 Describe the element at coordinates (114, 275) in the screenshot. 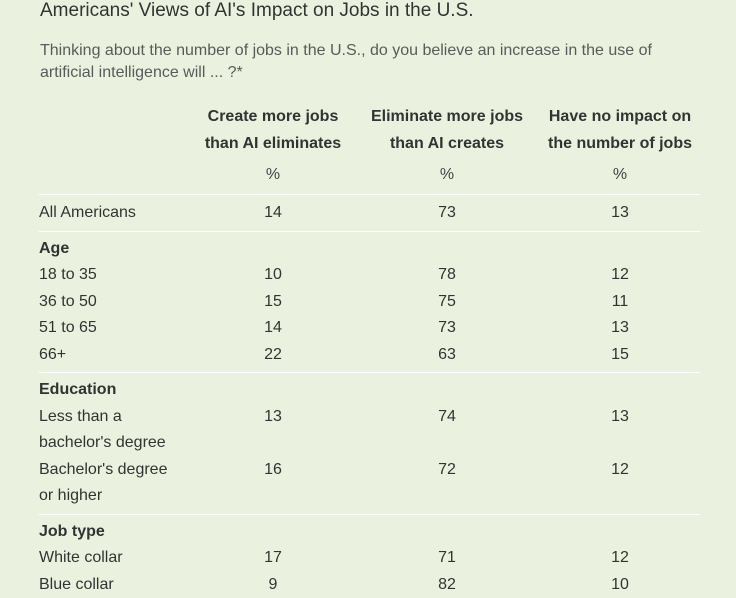

I see `row-label: 18 to 35` at that location.